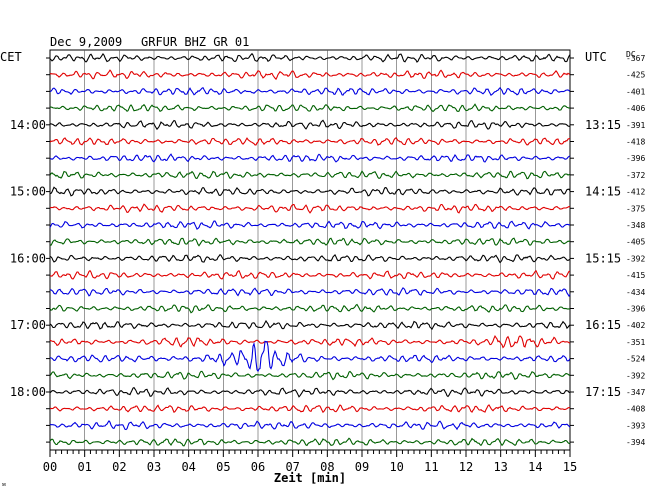  I want to click on cet-labels: 14:00 15:00 16:00 17:00 18:00, so click(30, 250).